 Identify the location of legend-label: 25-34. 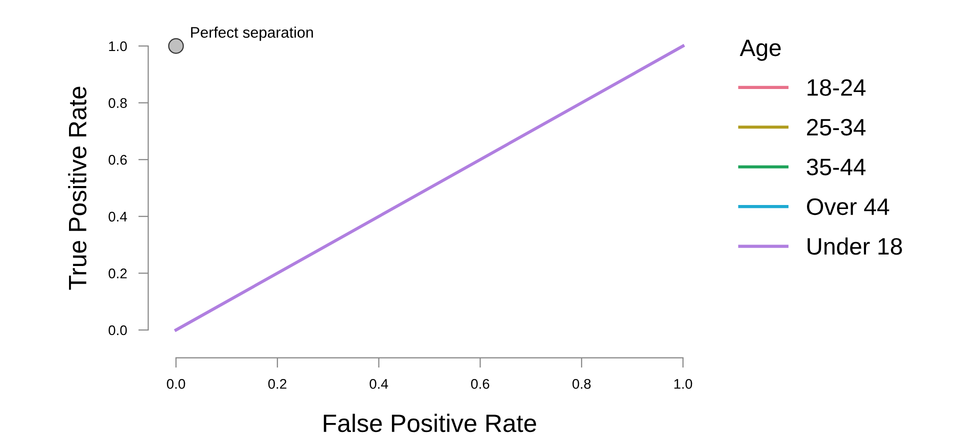
(836, 127).